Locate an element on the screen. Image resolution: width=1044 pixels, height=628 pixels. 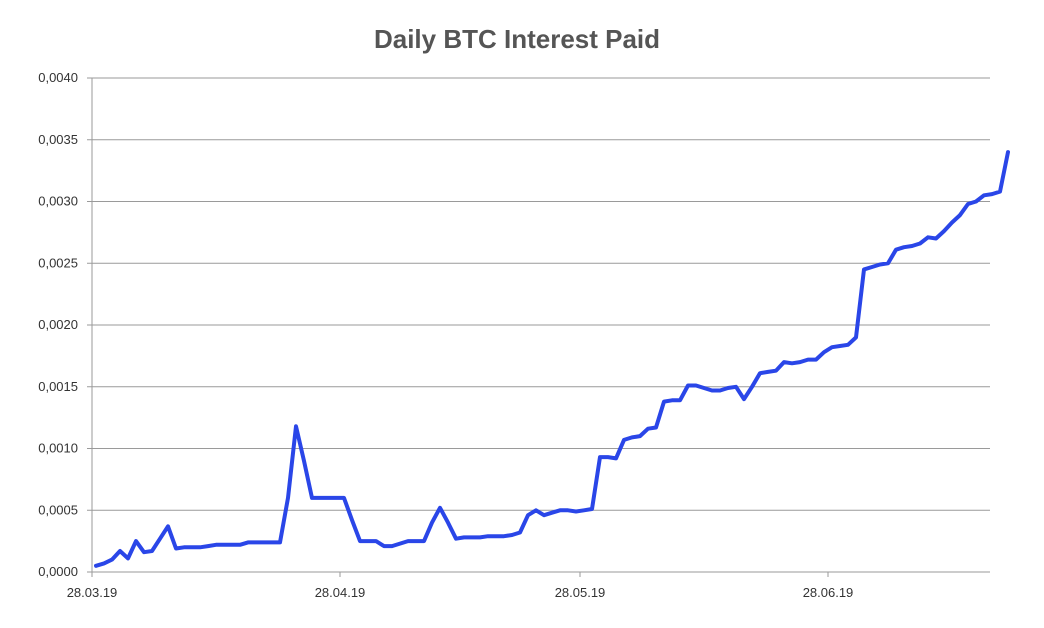
y-tick-label: 0,0035 is located at coordinates (58, 139).